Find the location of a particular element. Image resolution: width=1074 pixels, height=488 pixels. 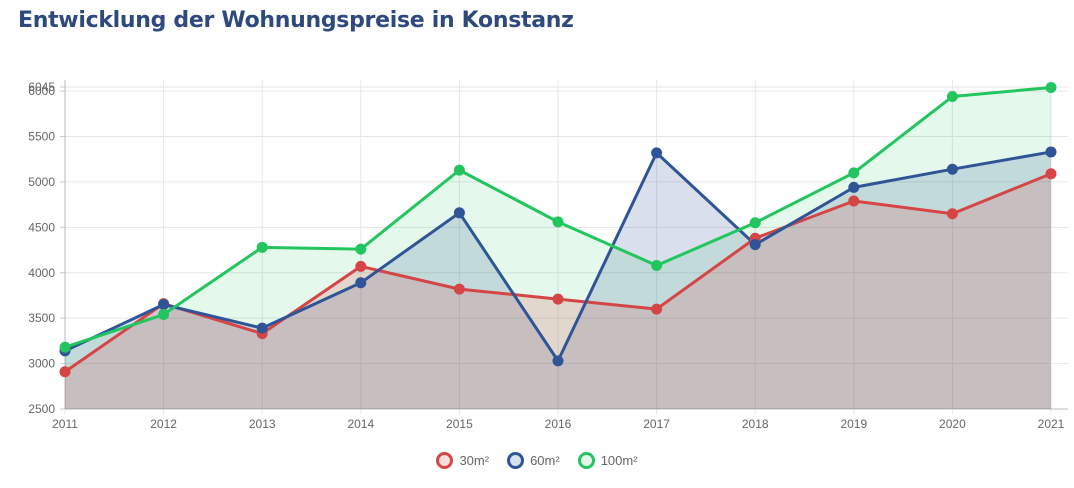

y-tick-label: 4500 is located at coordinates (41, 227).